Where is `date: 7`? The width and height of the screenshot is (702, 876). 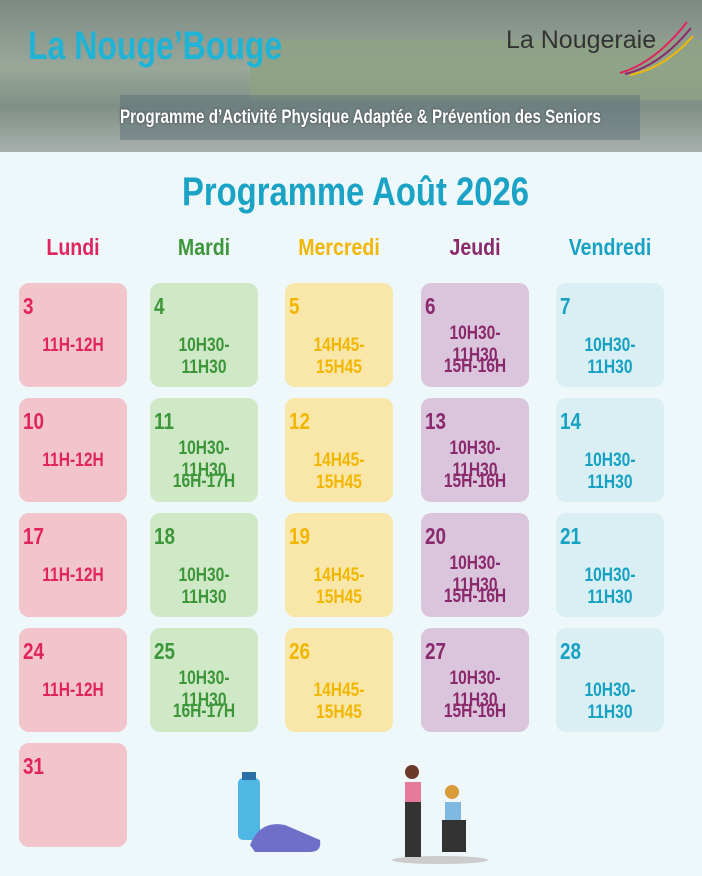 date: 7 is located at coordinates (565, 306).